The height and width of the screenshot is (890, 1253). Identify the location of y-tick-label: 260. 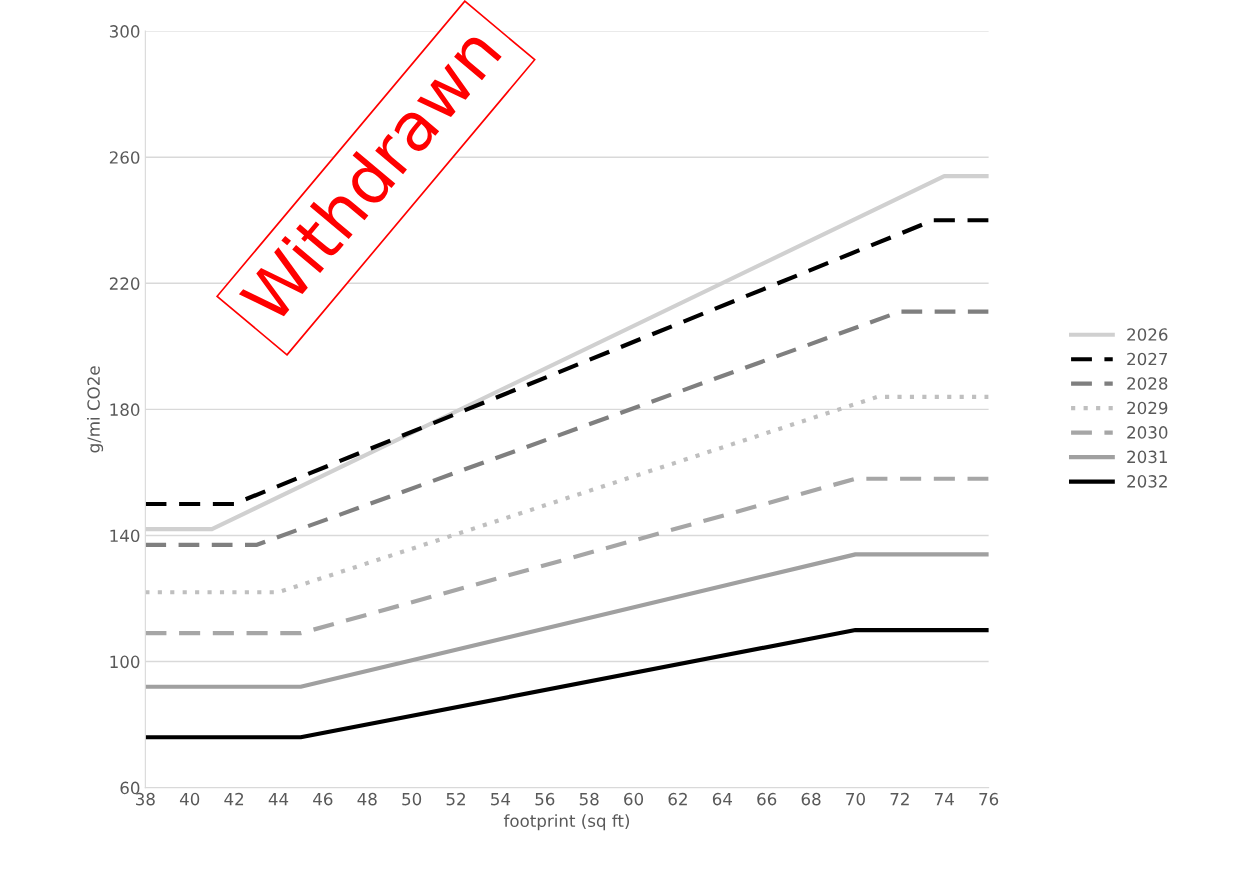
(124, 157).